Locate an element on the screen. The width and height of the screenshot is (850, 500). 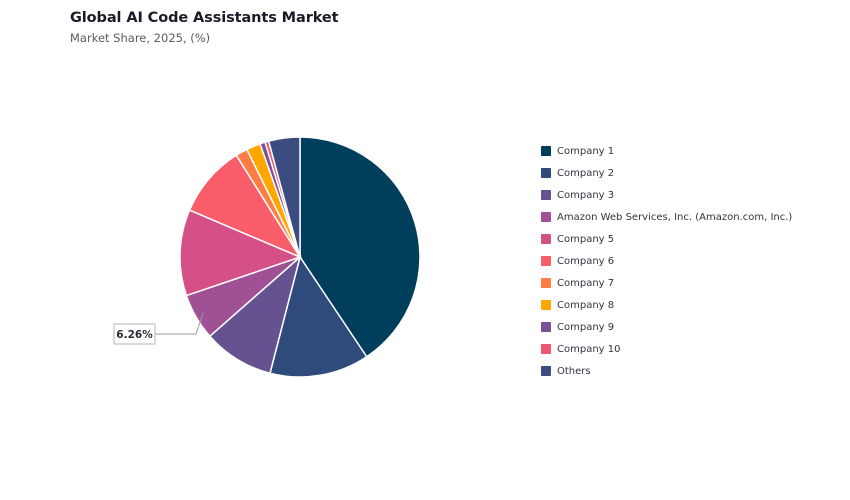
legend-item-others: Others is located at coordinates (666, 371).